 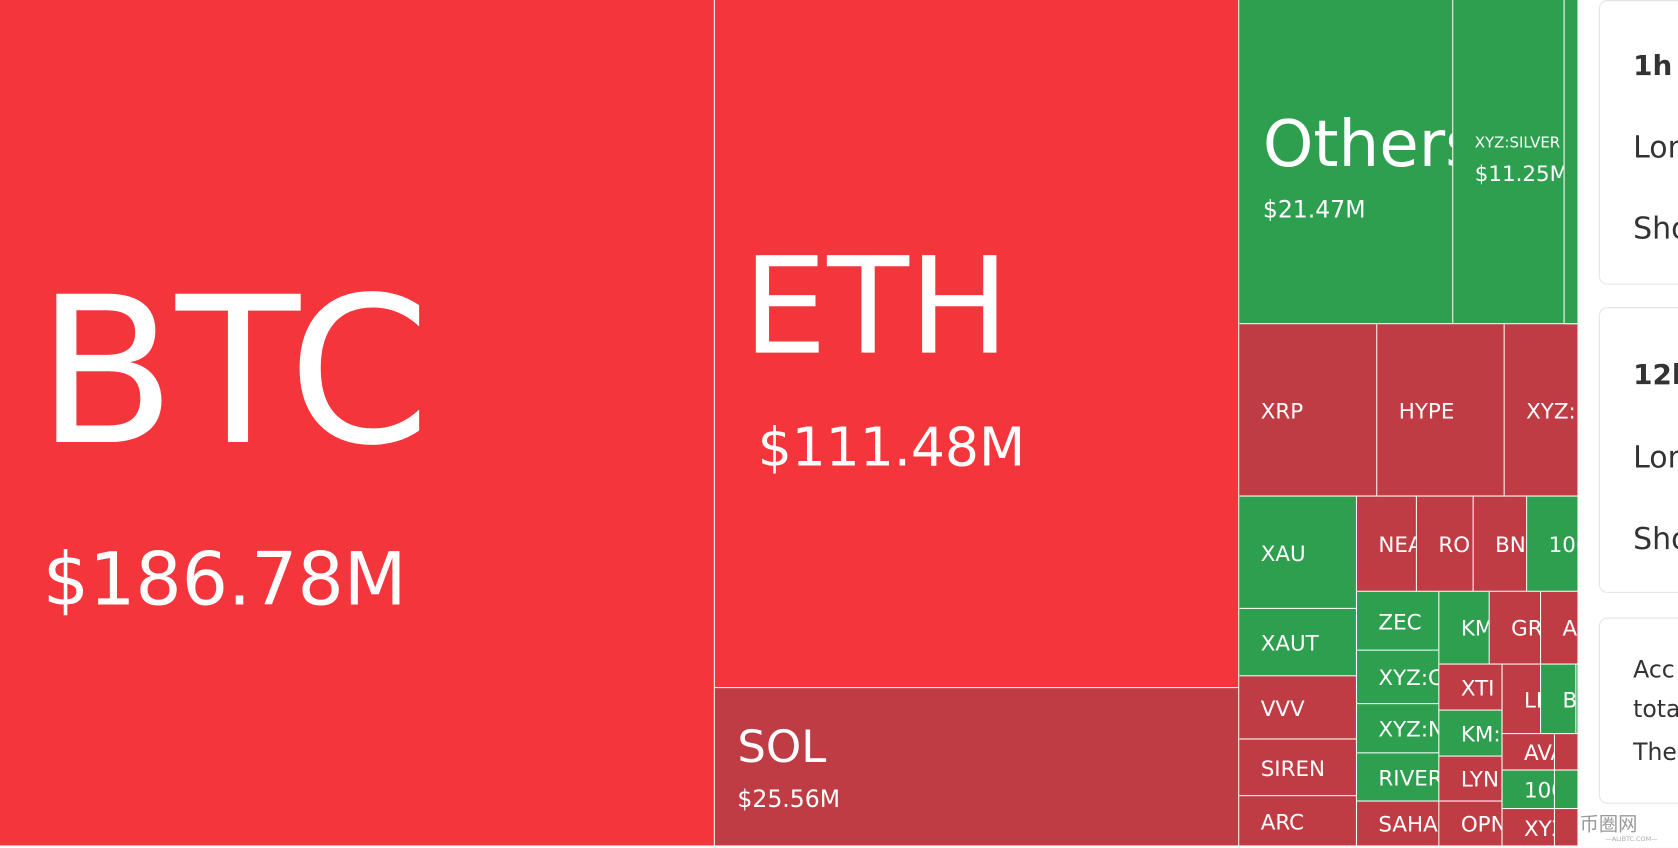 I want to click on tile: SAHA, so click(x=1398, y=824).